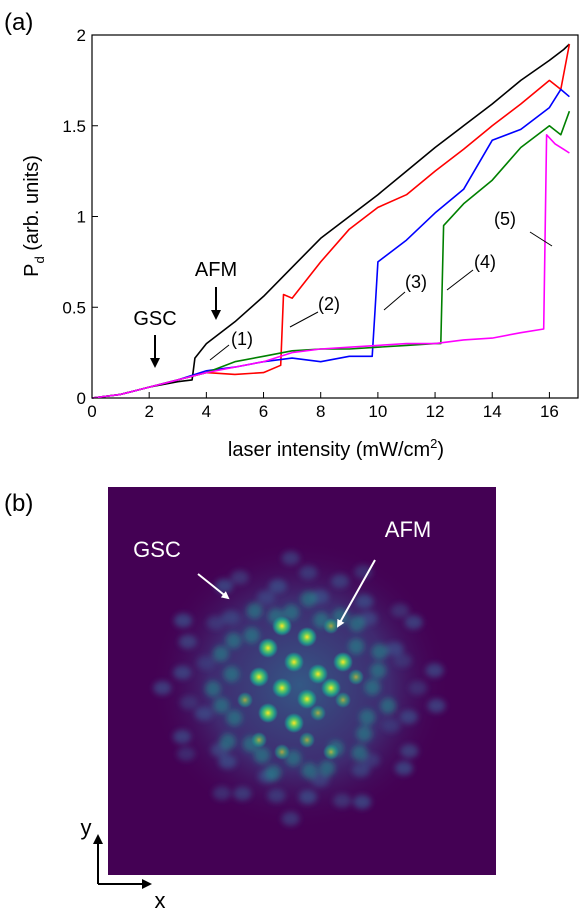 The width and height of the screenshot is (583, 913). I want to click on y-tick-label: 0, so click(81, 398).